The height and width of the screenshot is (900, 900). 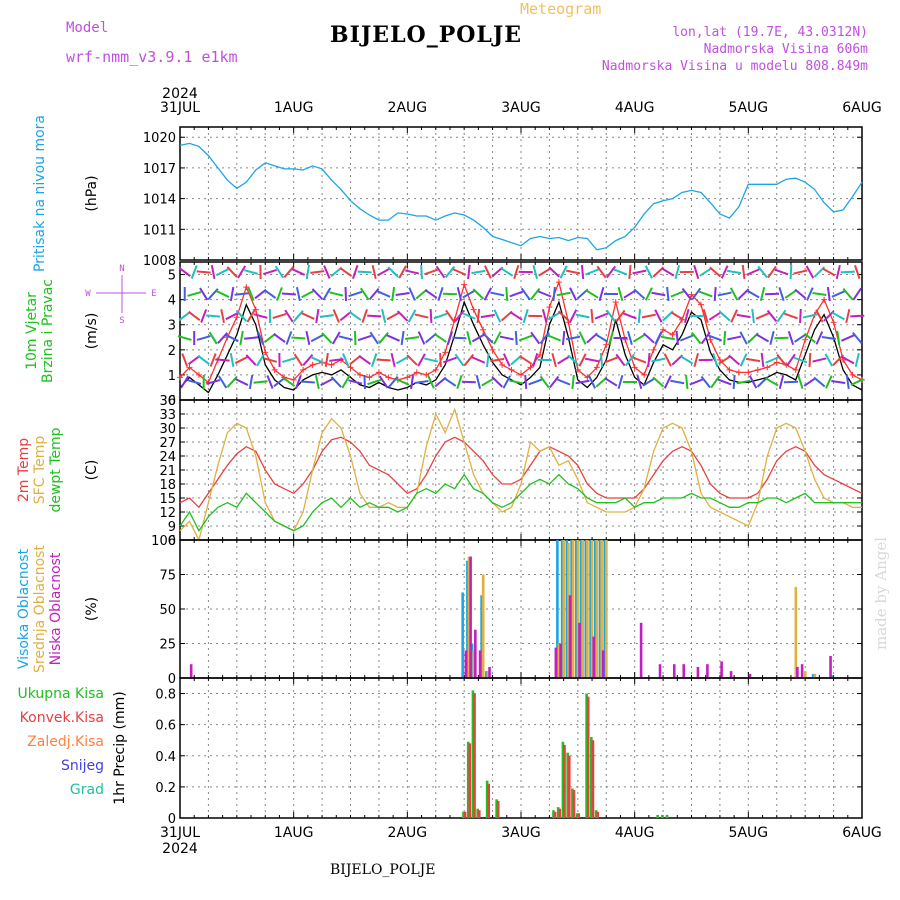 I want to click on cloud-ytick-label: 25, so click(x=167, y=645).